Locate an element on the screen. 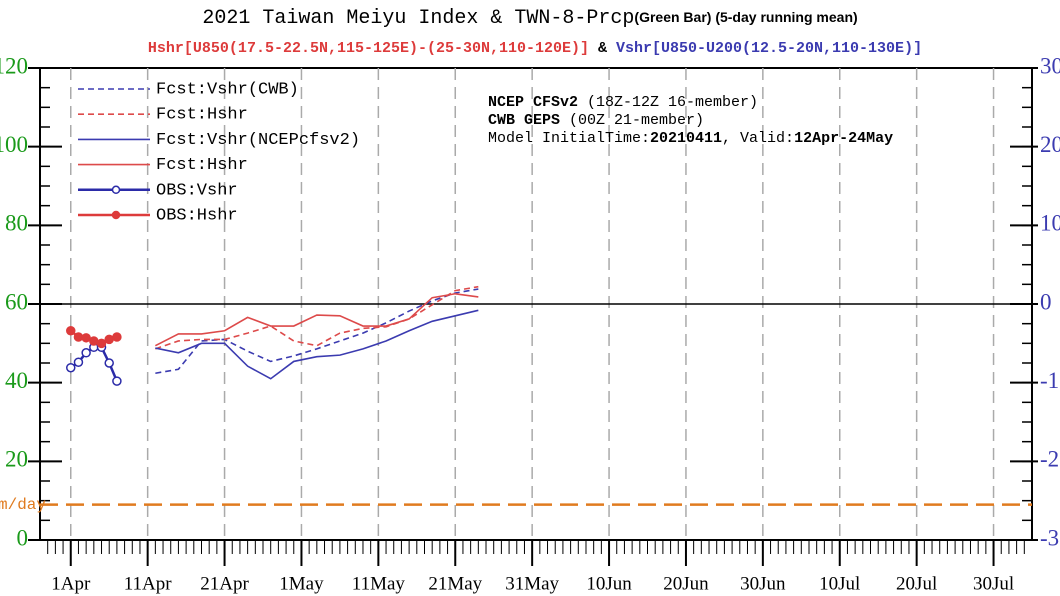  x-tick-label: 30Jul is located at coordinates (993, 583).